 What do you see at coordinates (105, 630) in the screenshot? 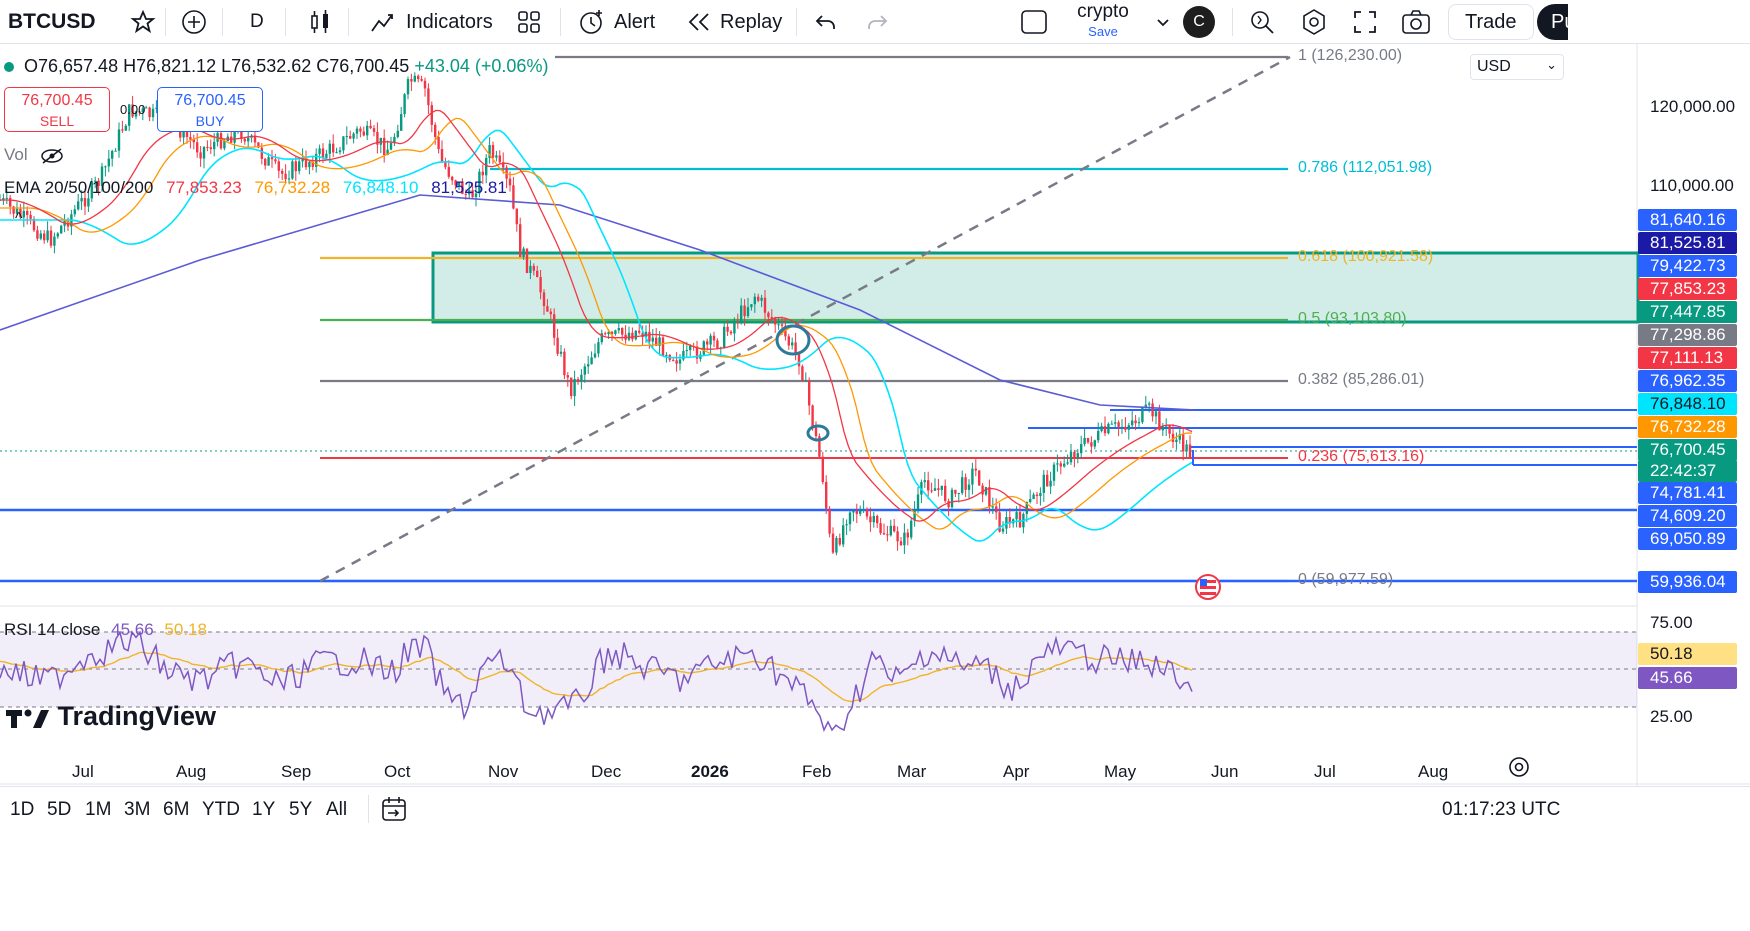
I see `rsi-legend: RSI 14 close 45.66 50.18` at bounding box center [105, 630].